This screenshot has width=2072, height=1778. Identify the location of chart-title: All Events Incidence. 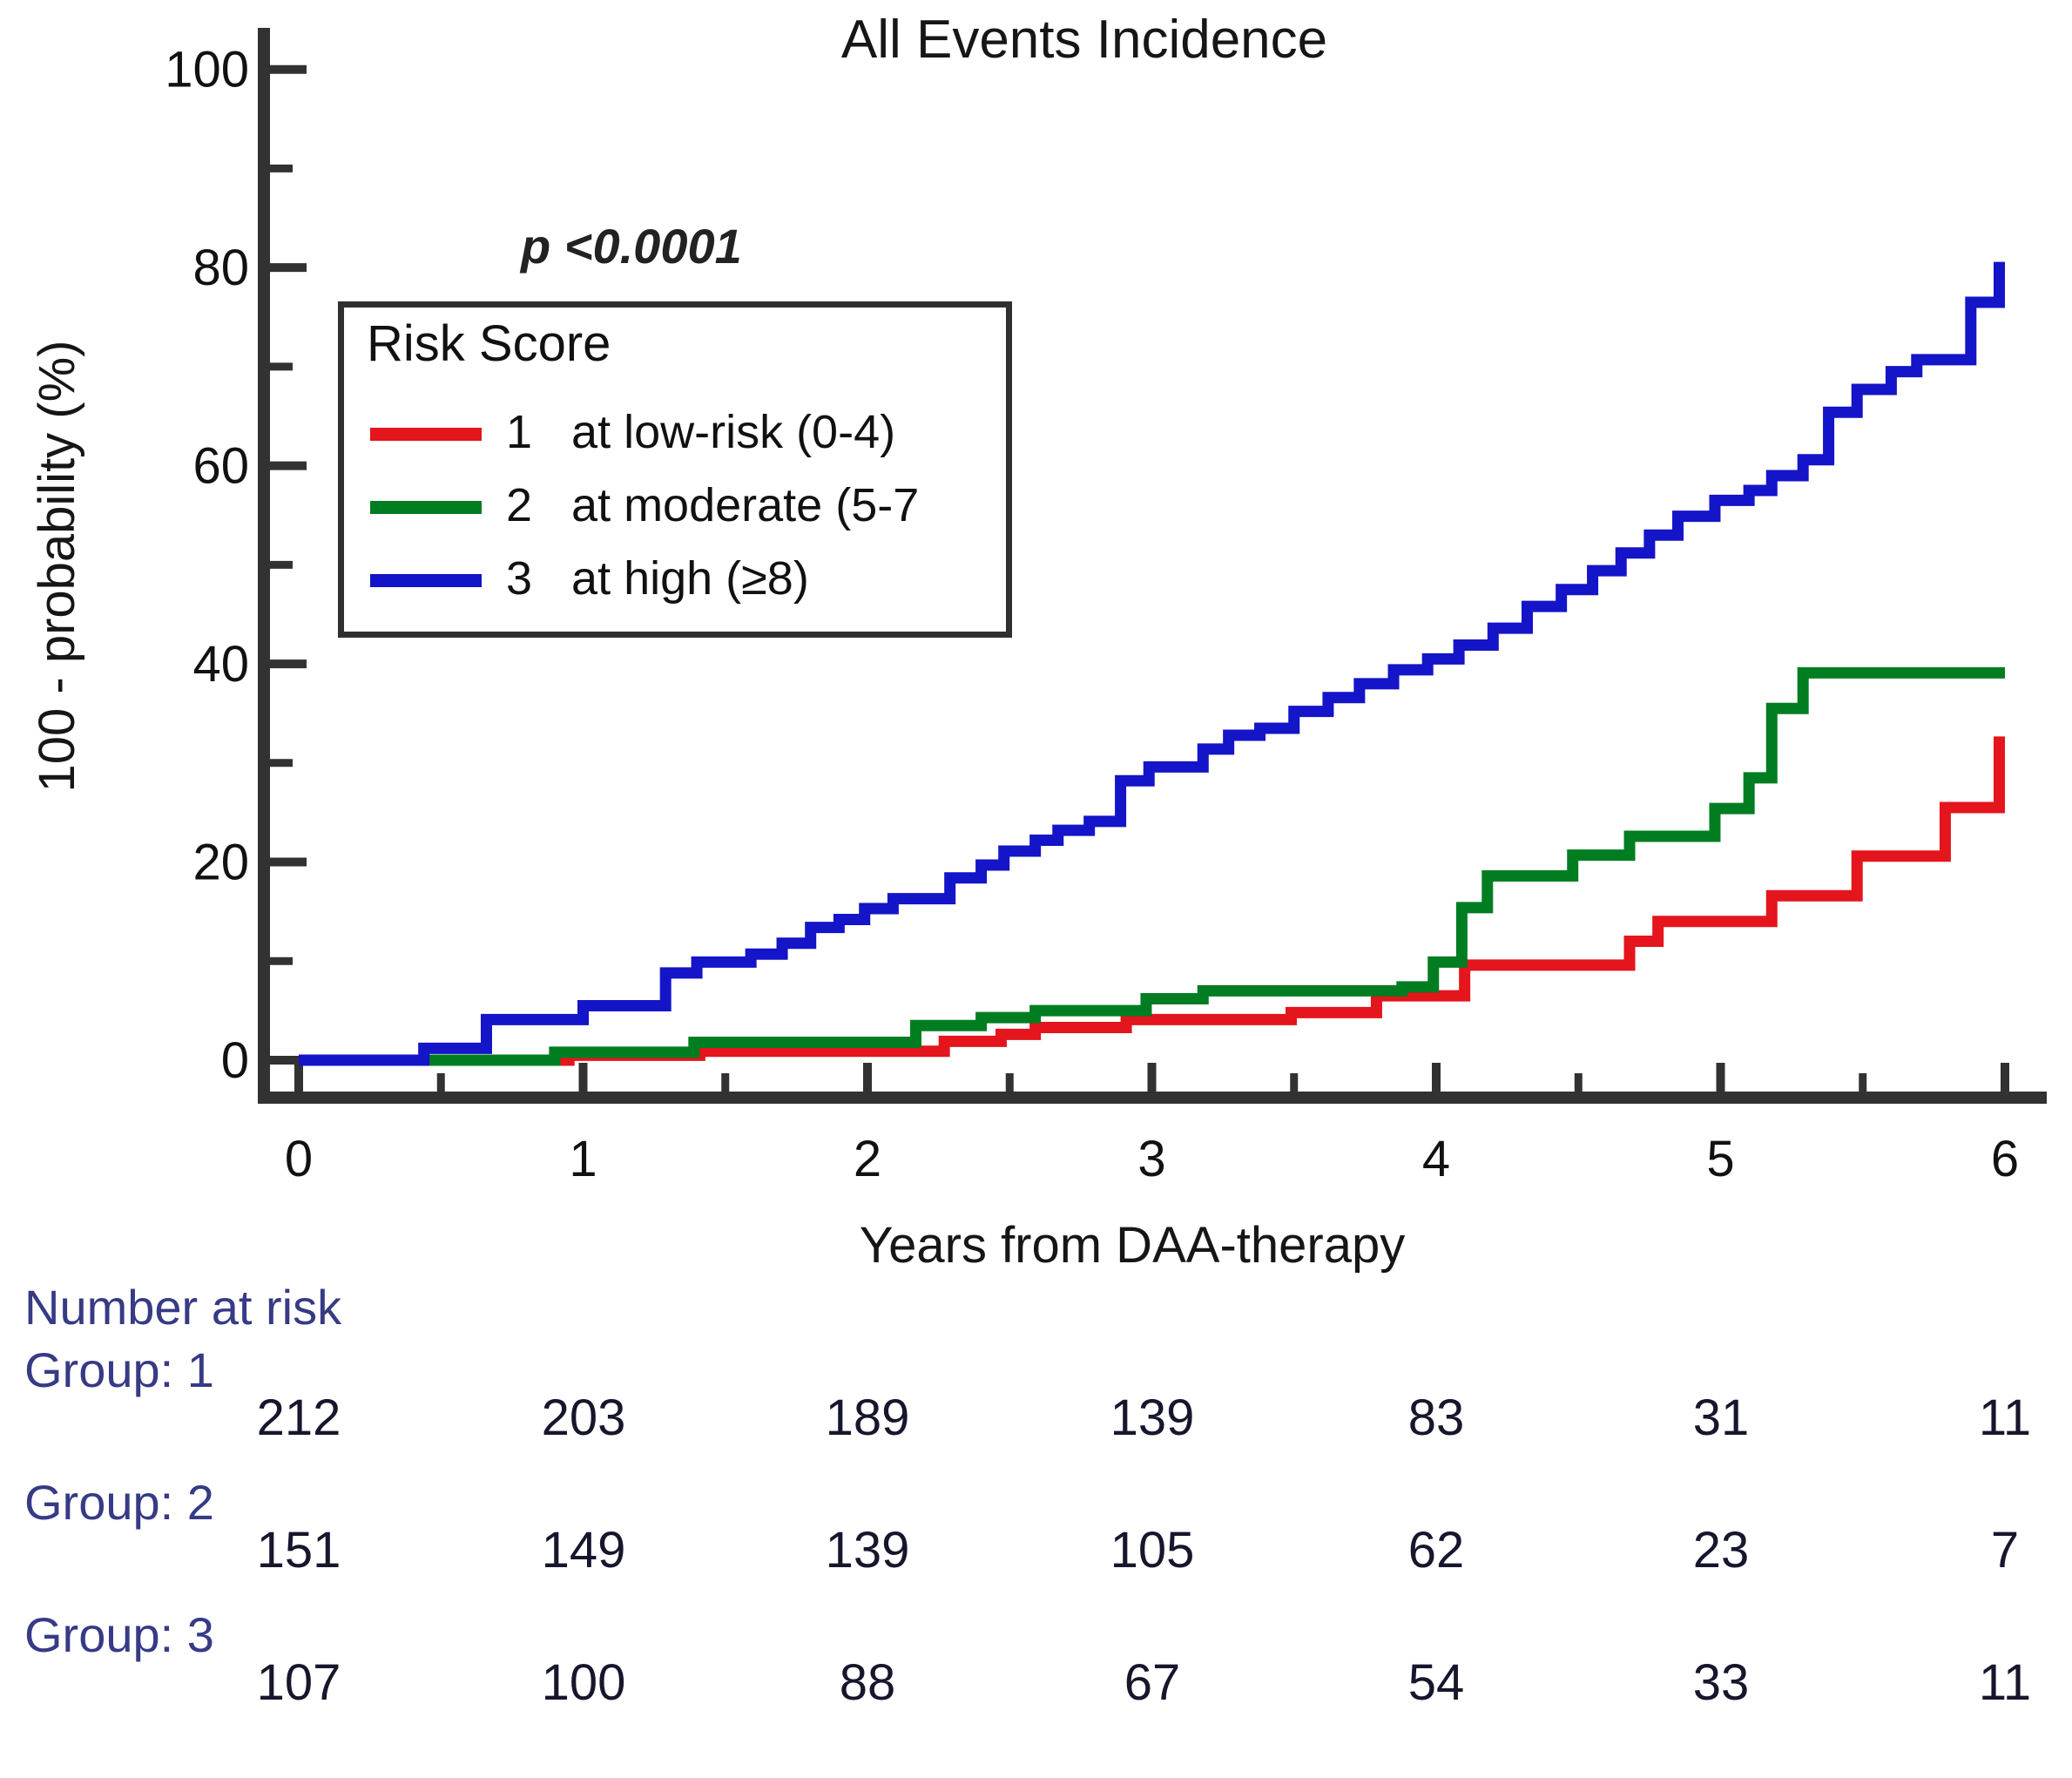
(1084, 40).